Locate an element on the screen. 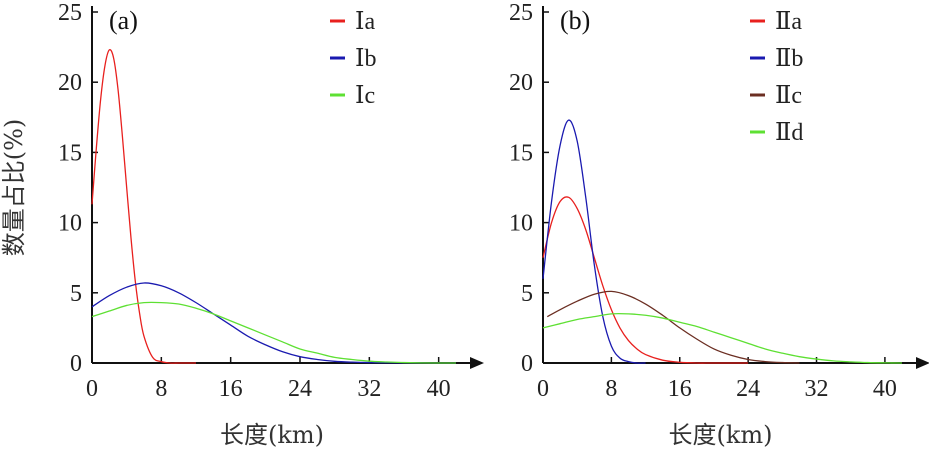 This screenshot has width=929, height=451. panel-label: (b) is located at coordinates (575, 20).